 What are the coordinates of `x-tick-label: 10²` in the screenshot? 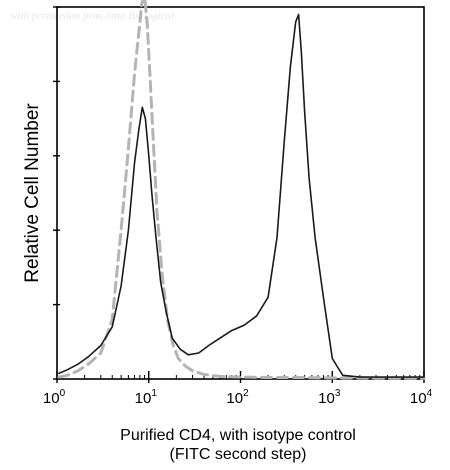 It's located at (237, 397).